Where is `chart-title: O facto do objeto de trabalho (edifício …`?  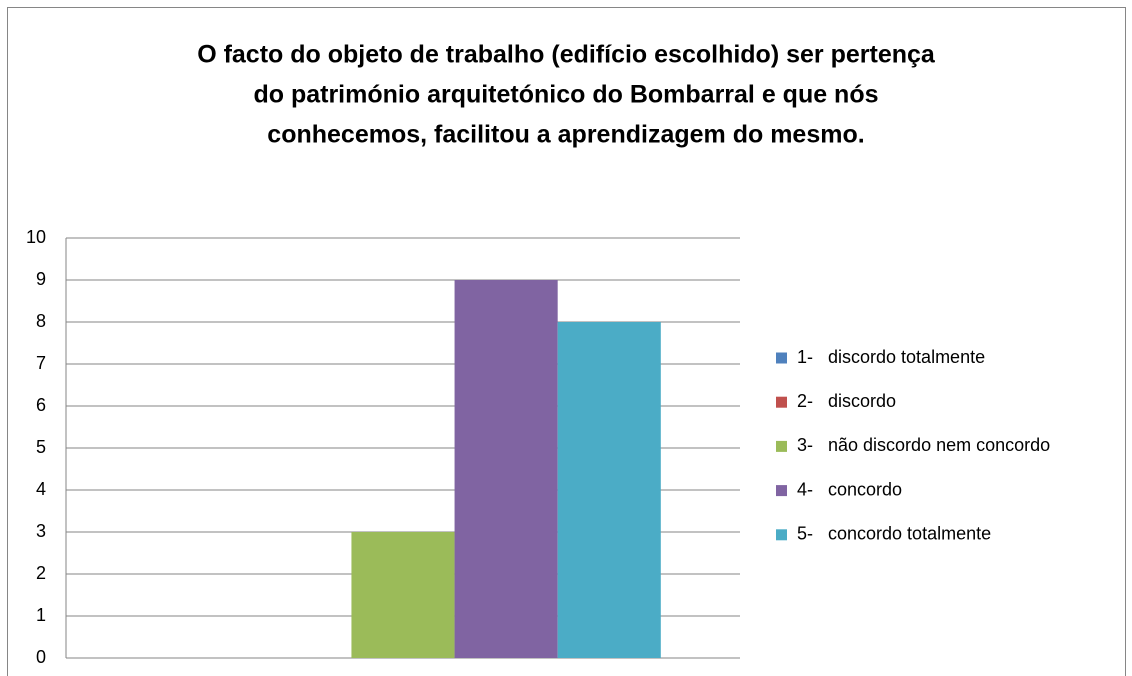 chart-title: O facto do objeto de trabalho (edifício … is located at coordinates (566, 55).